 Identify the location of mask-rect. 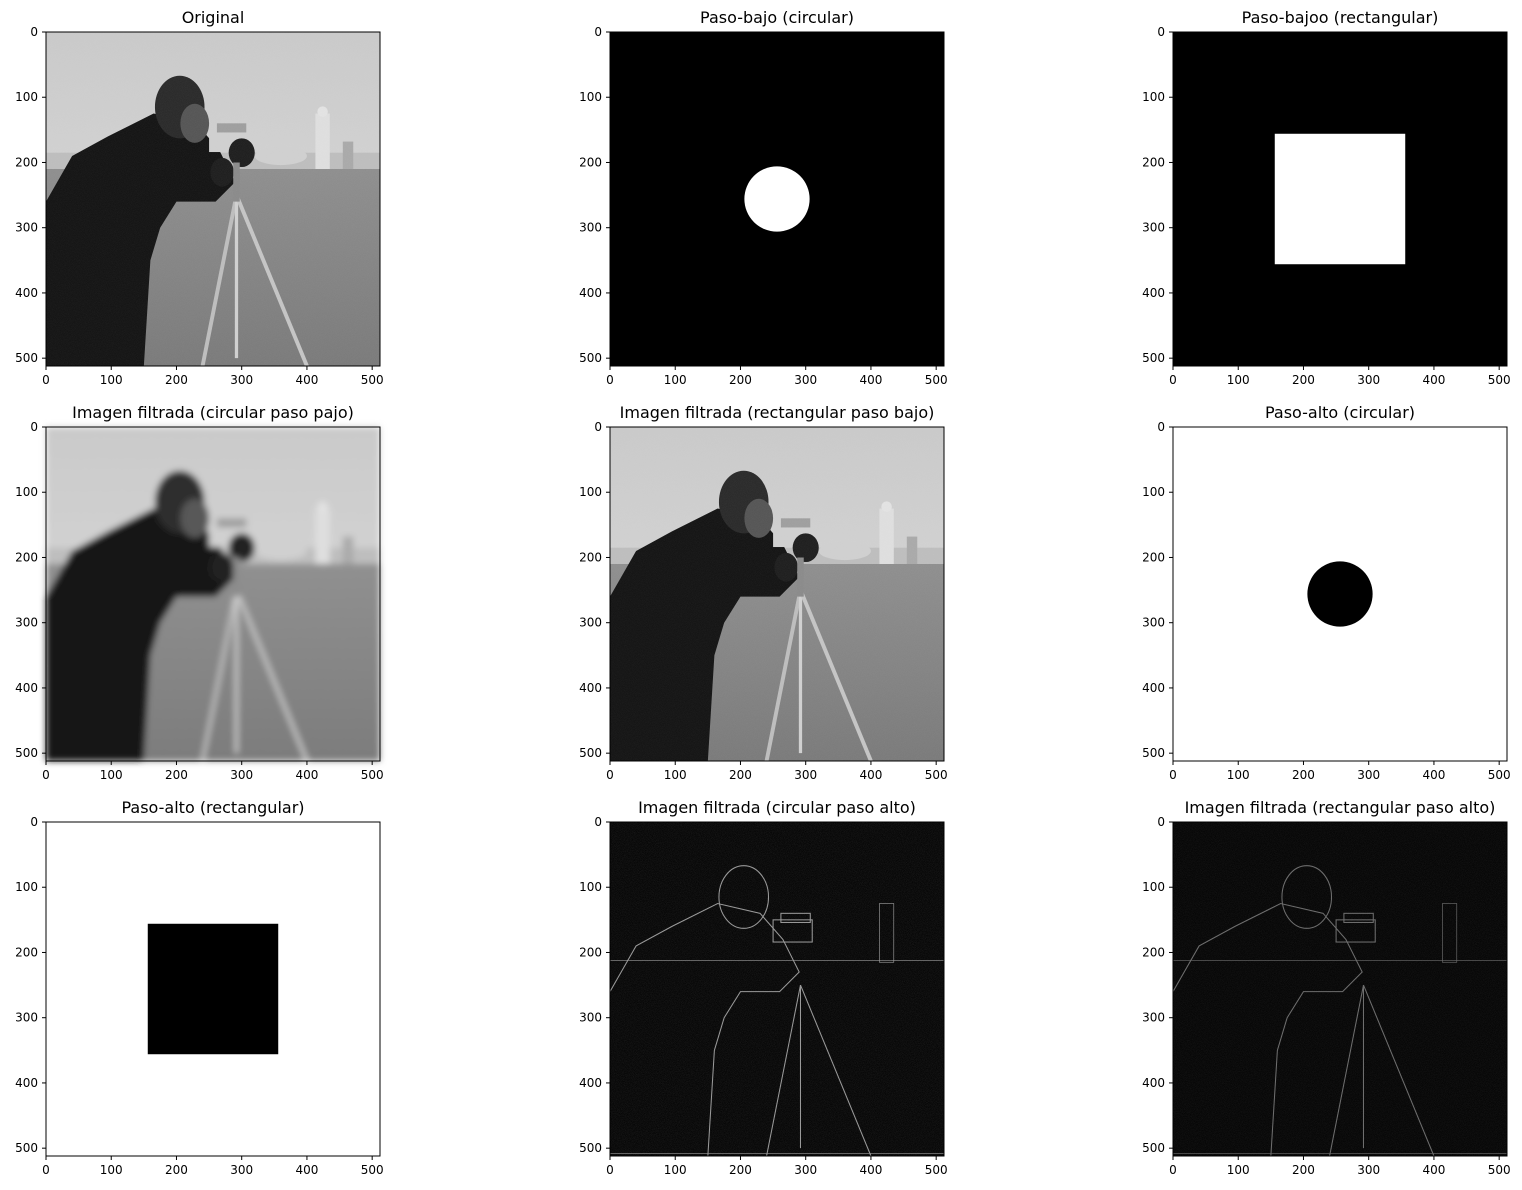
(1340, 199).